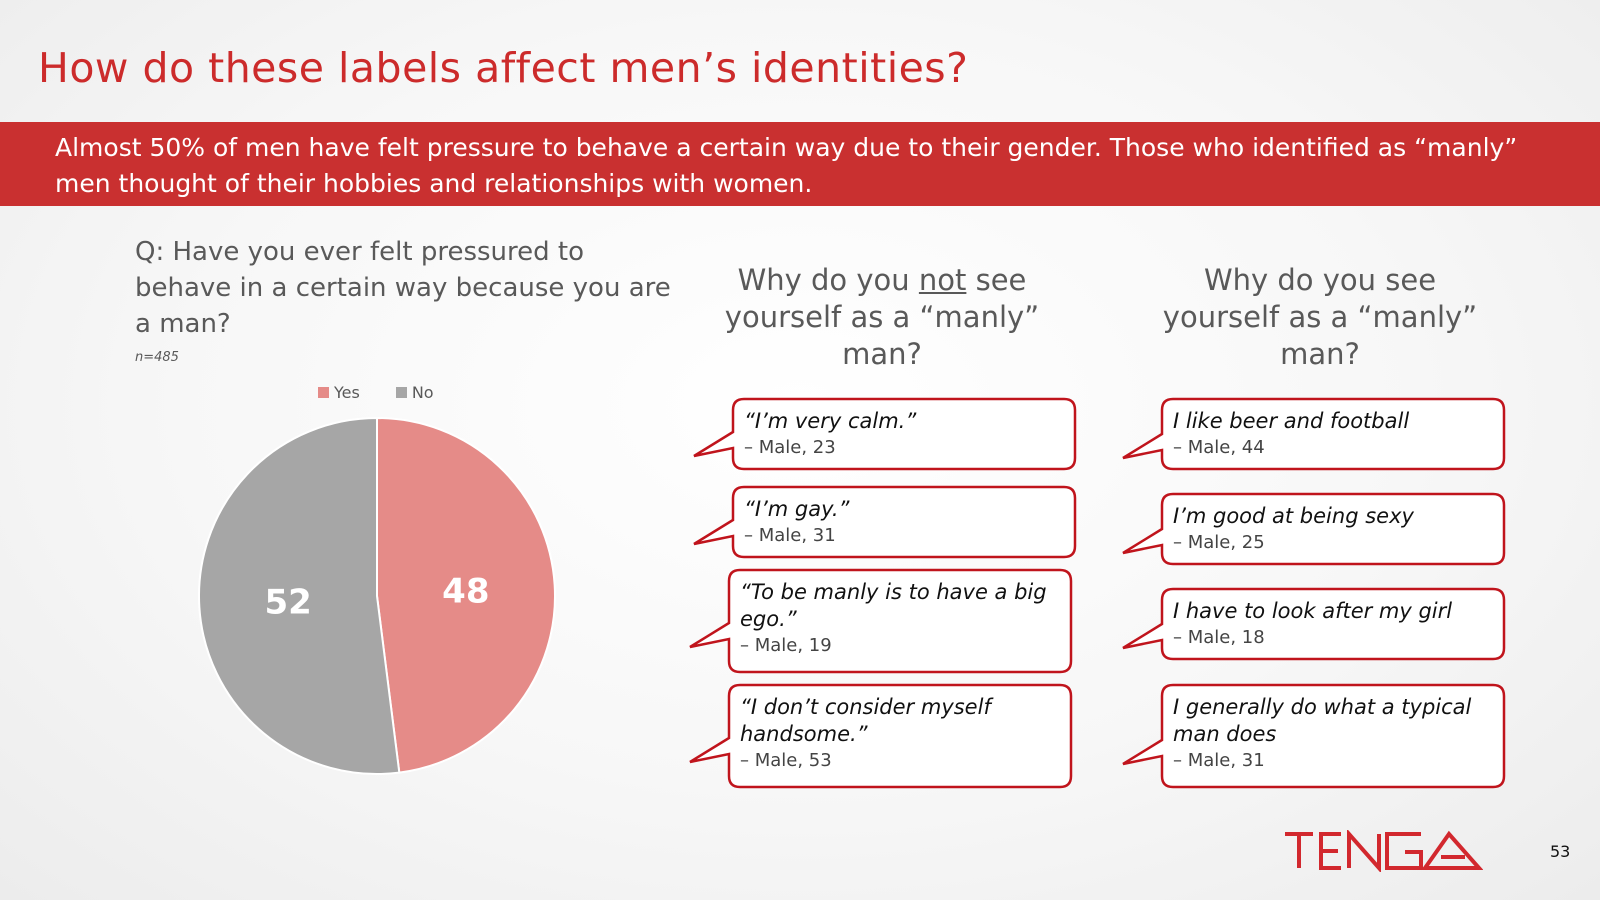 The image size is (1600, 900). I want to click on page-number: 53, so click(1560, 851).